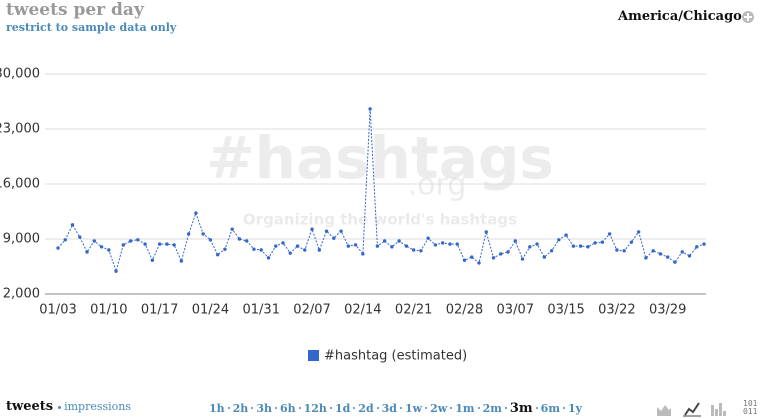  Describe the element at coordinates (75, 10) in the screenshot. I see `chart-title: tweets per day` at that location.